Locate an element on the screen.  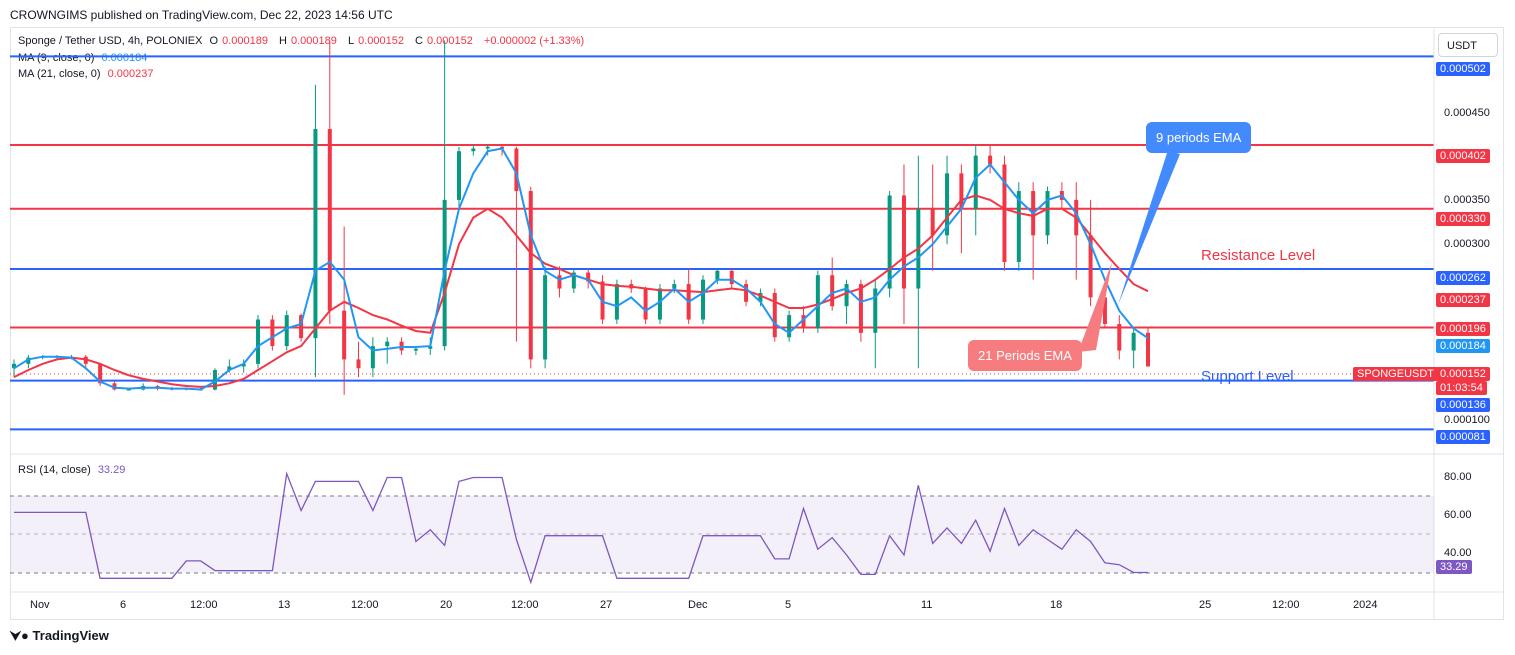
low-label: L is located at coordinates (351, 41).